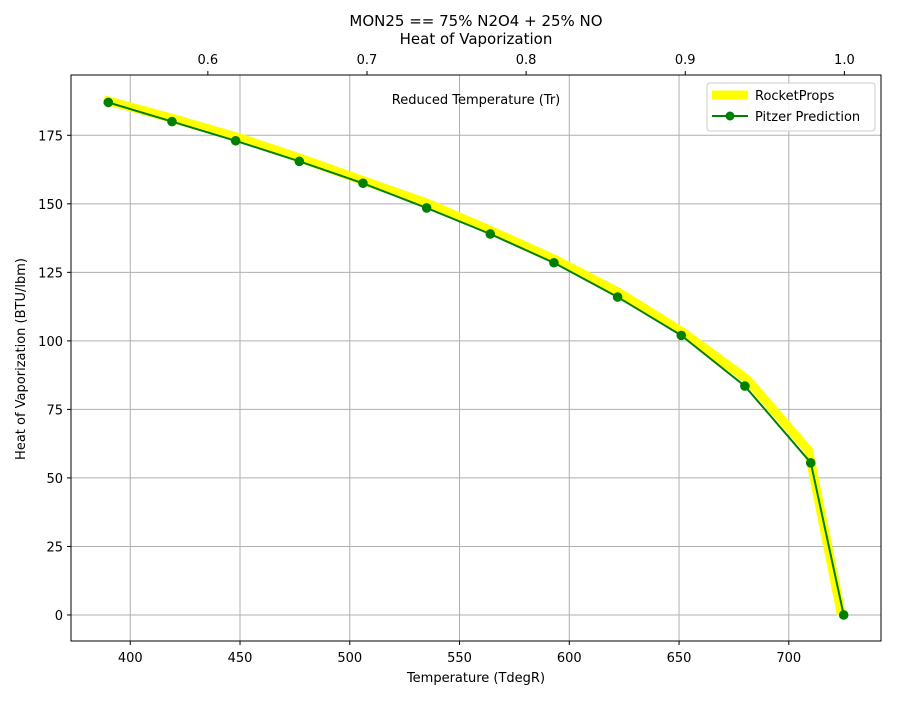 The height and width of the screenshot is (705, 900). Describe the element at coordinates (54, 479) in the screenshot. I see `y-tick-label: 50` at that location.